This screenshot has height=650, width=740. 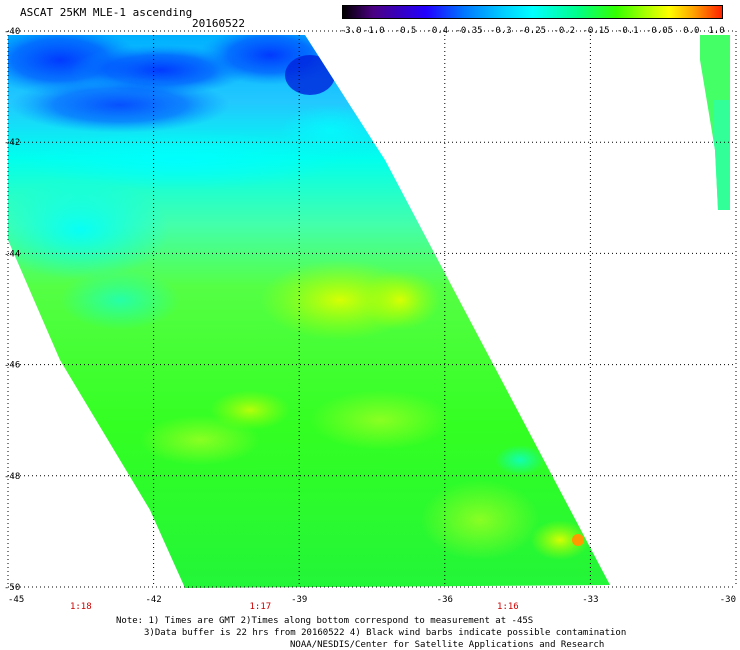 I want to click on colorbar-tick-label: -0.2, so click(x=564, y=31).